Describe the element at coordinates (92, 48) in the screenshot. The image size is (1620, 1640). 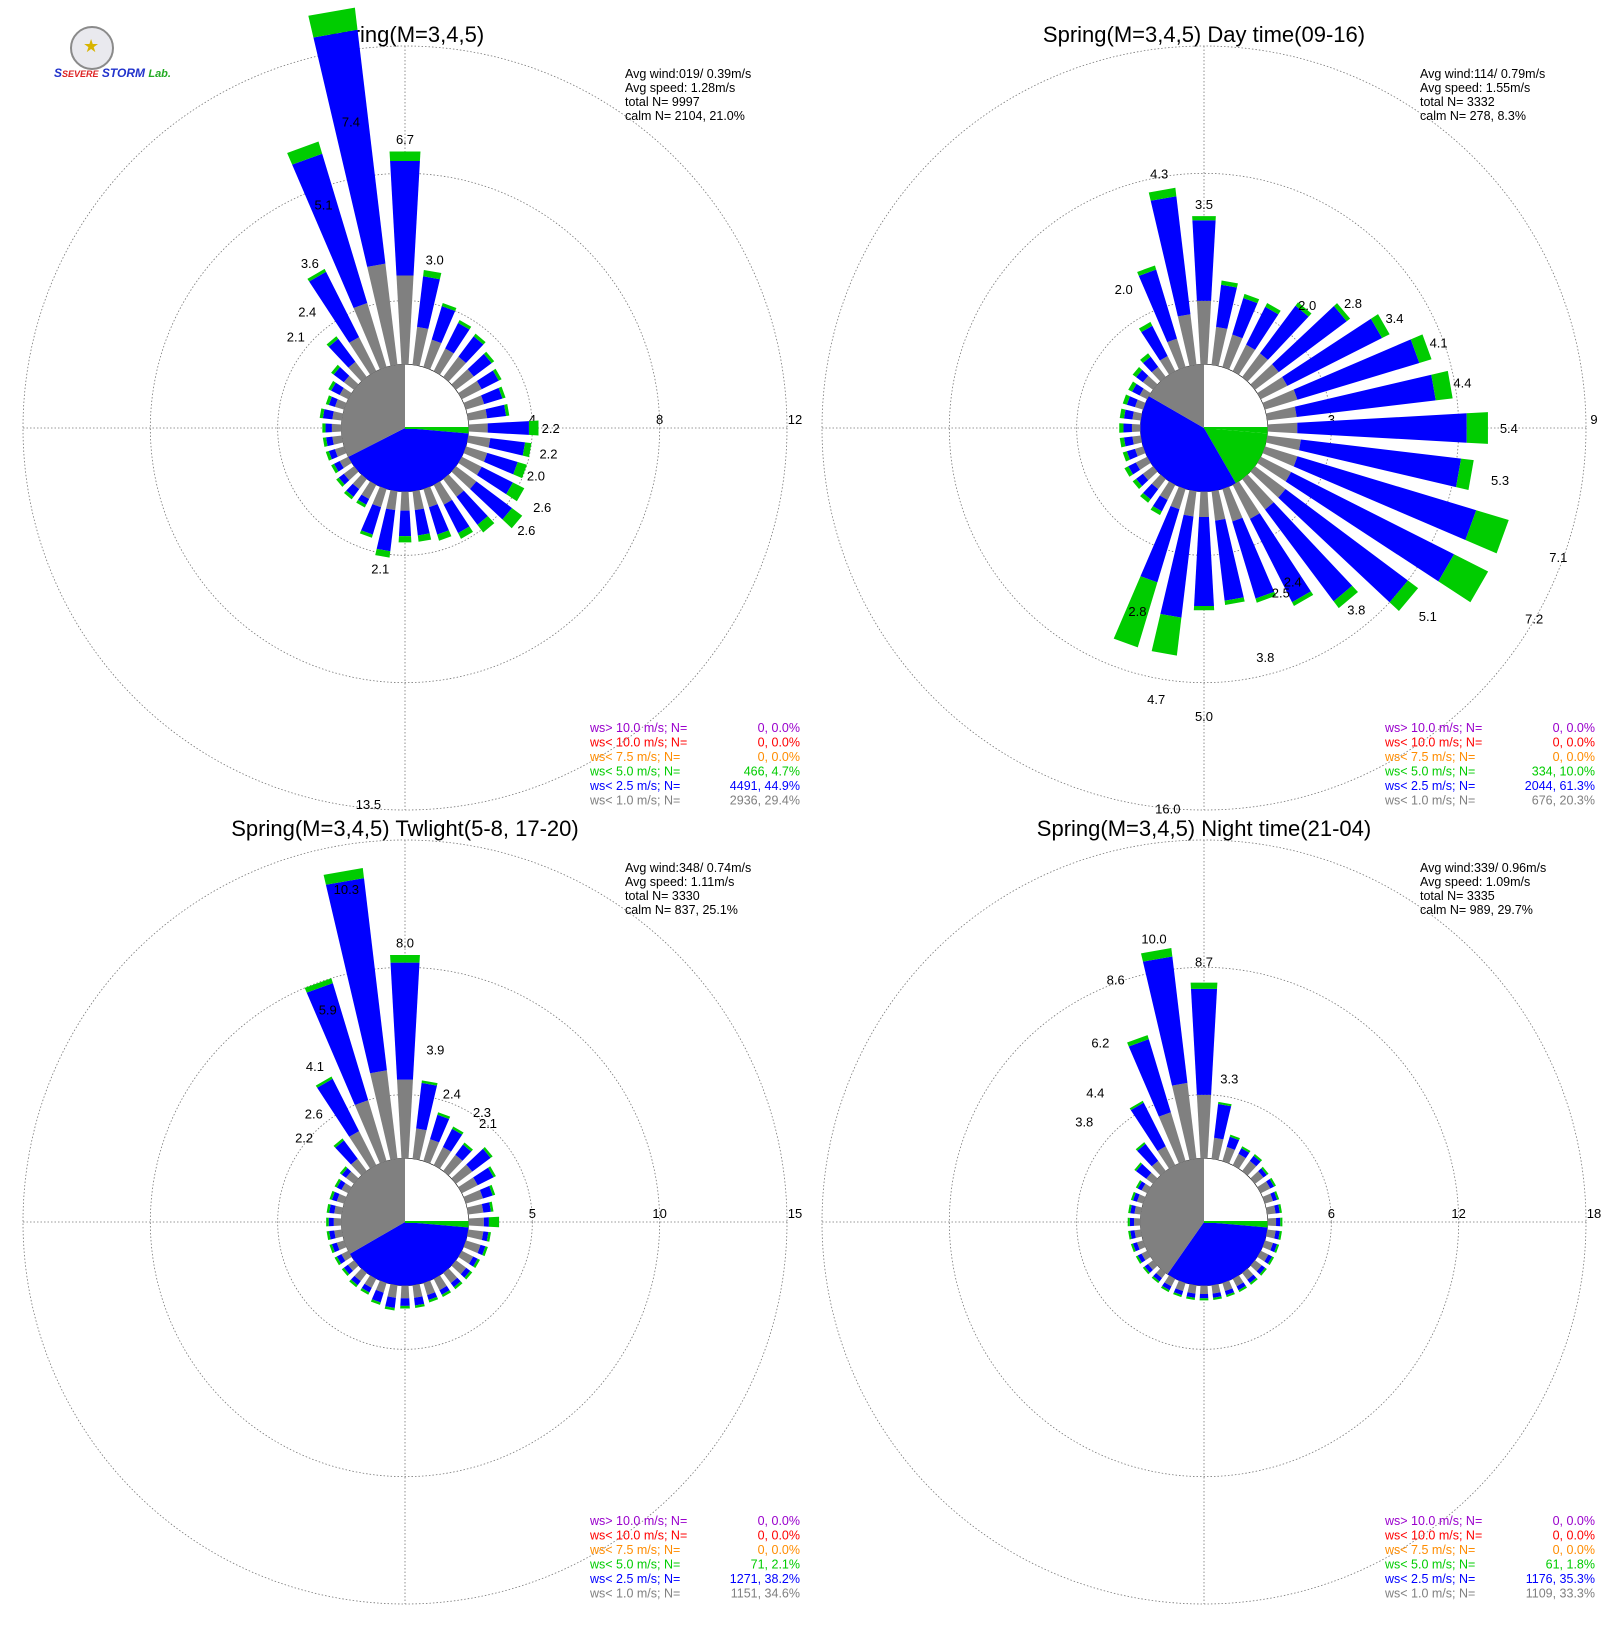
I see `lab-seal-icon` at that location.